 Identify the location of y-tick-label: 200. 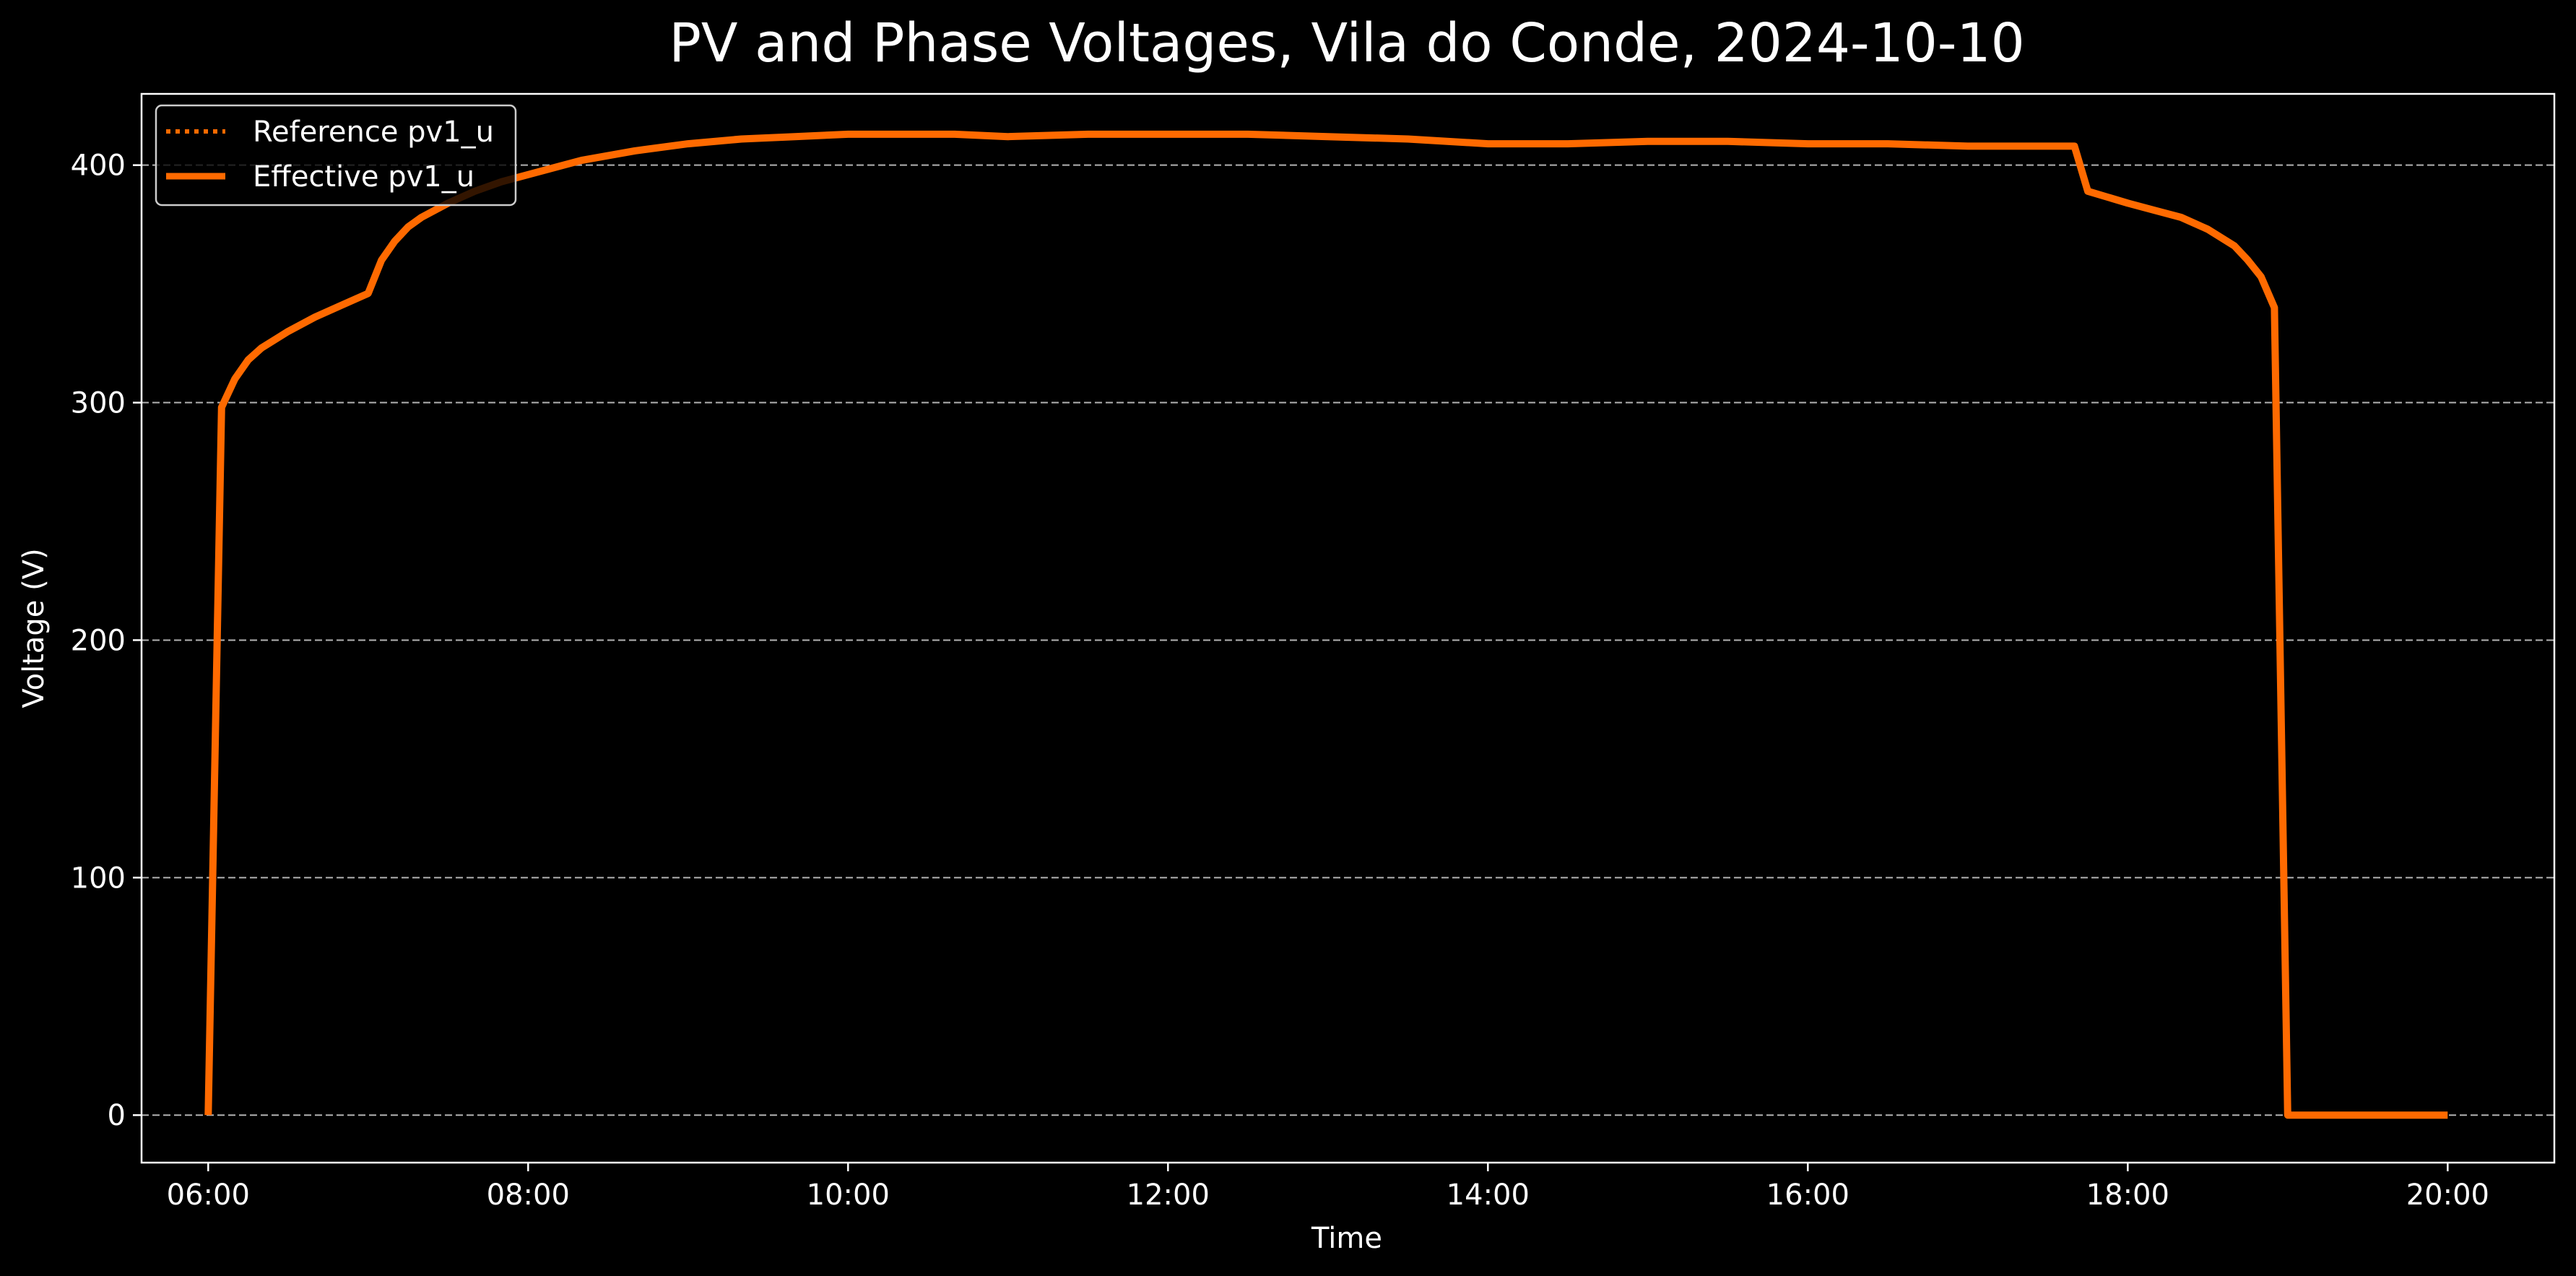
(98, 640).